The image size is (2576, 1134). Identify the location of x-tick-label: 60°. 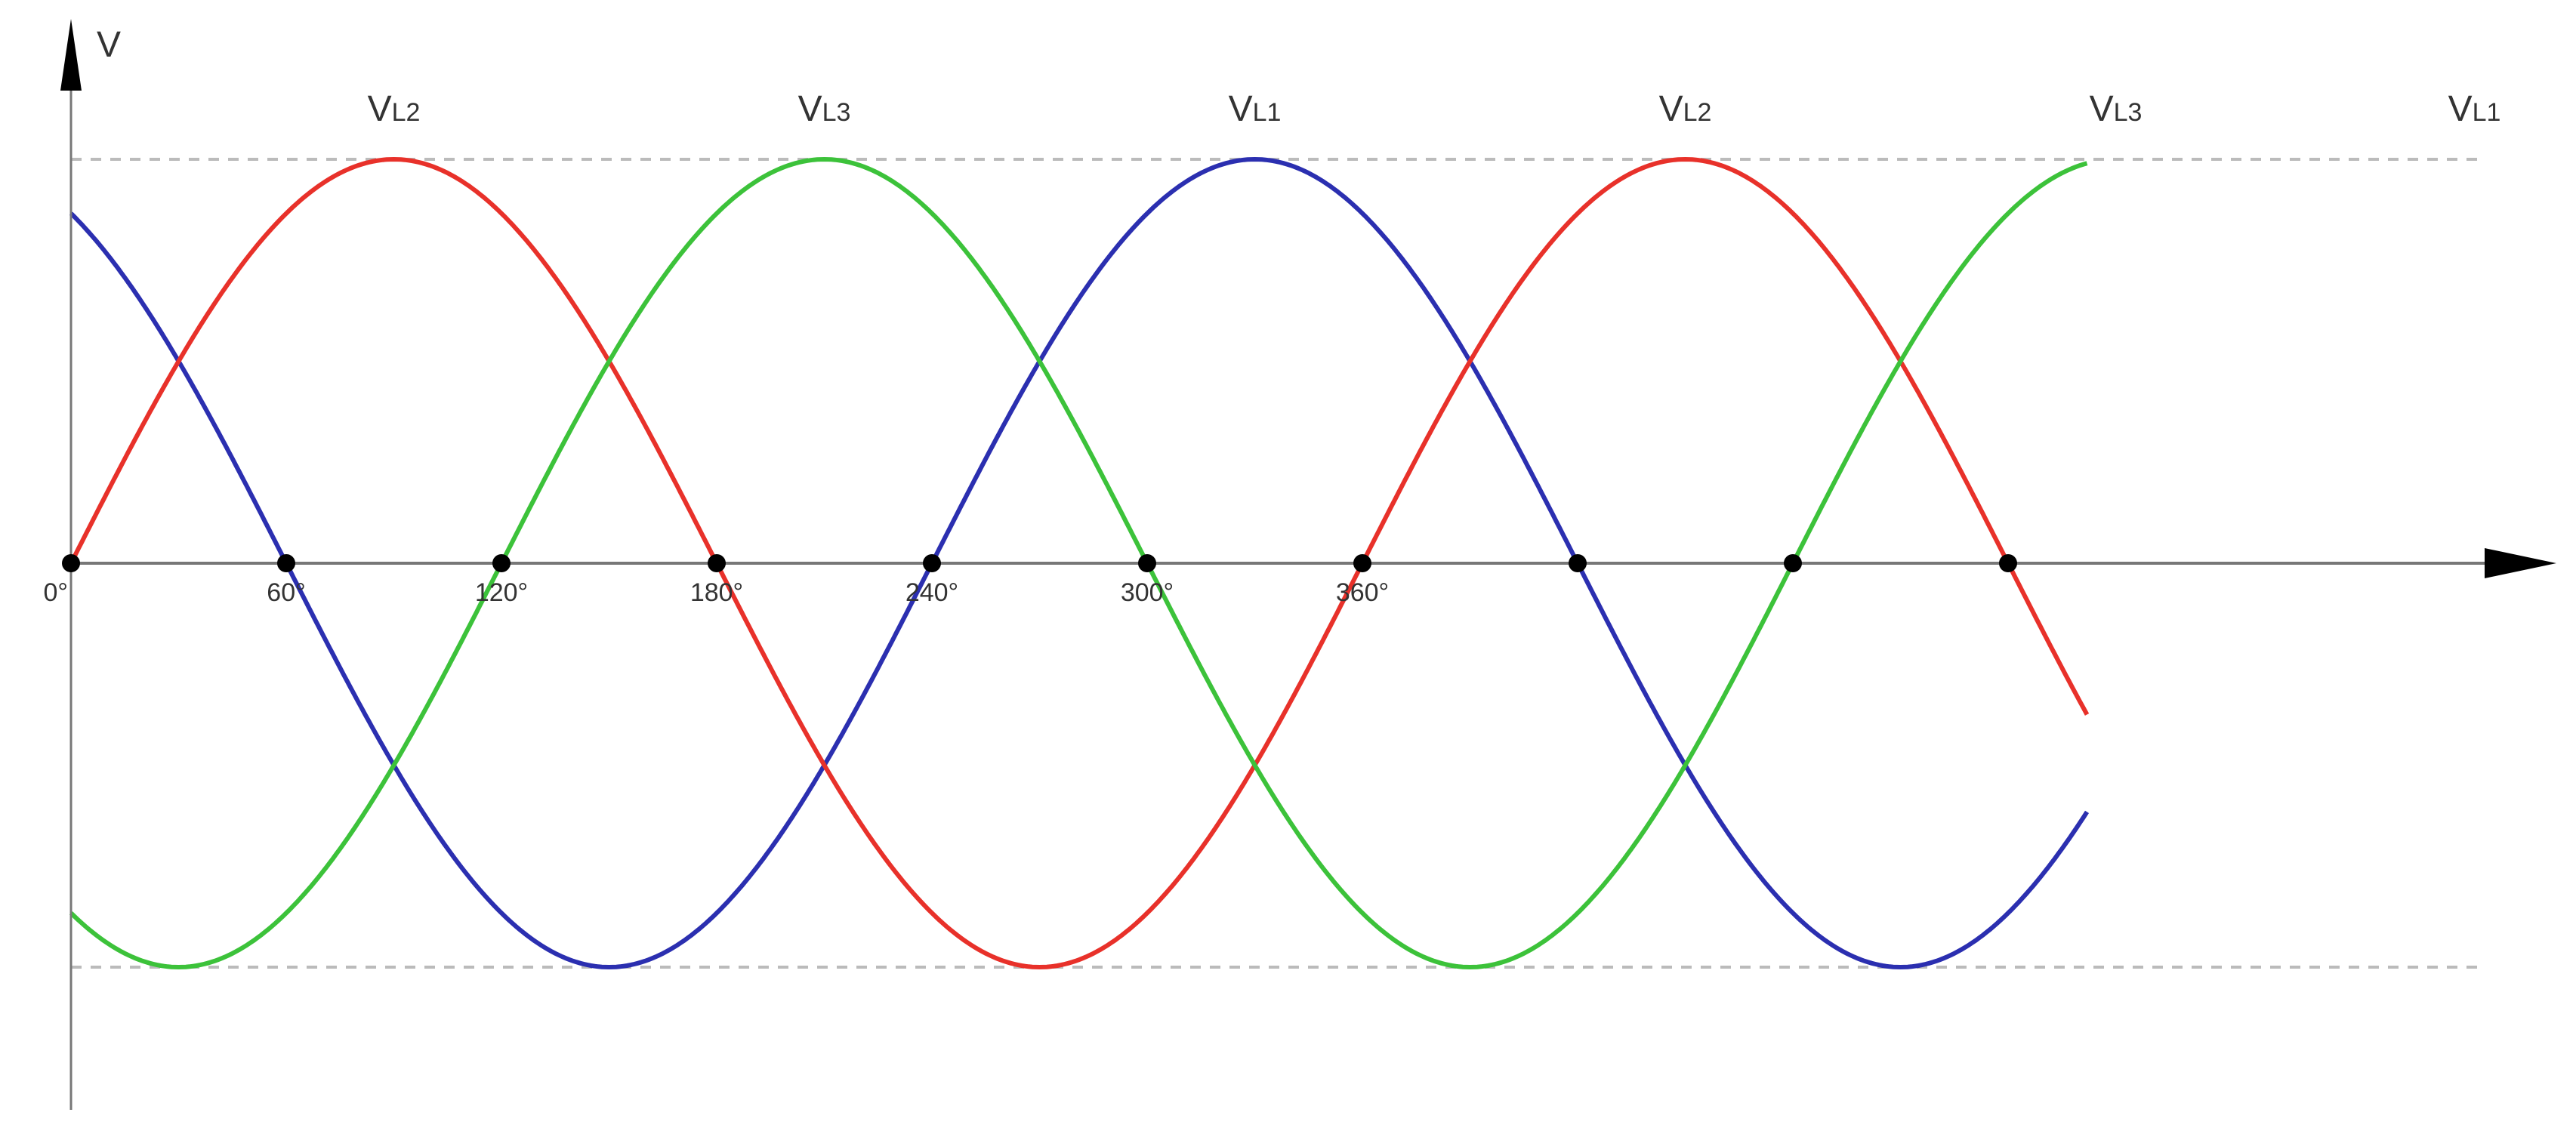
(286, 592).